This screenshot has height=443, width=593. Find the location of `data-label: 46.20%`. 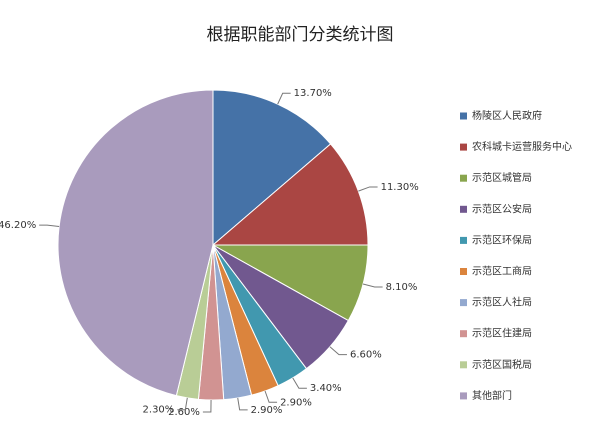

data-label: 46.20% is located at coordinates (18, 225).